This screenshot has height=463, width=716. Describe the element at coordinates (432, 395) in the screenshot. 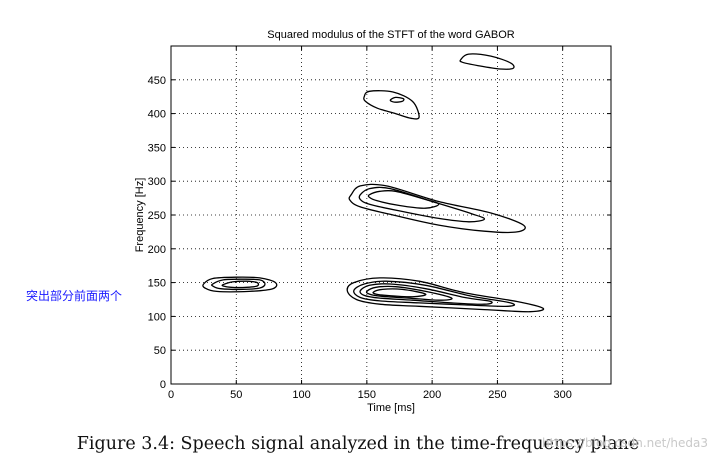

I see `x-tick-label: 200` at that location.